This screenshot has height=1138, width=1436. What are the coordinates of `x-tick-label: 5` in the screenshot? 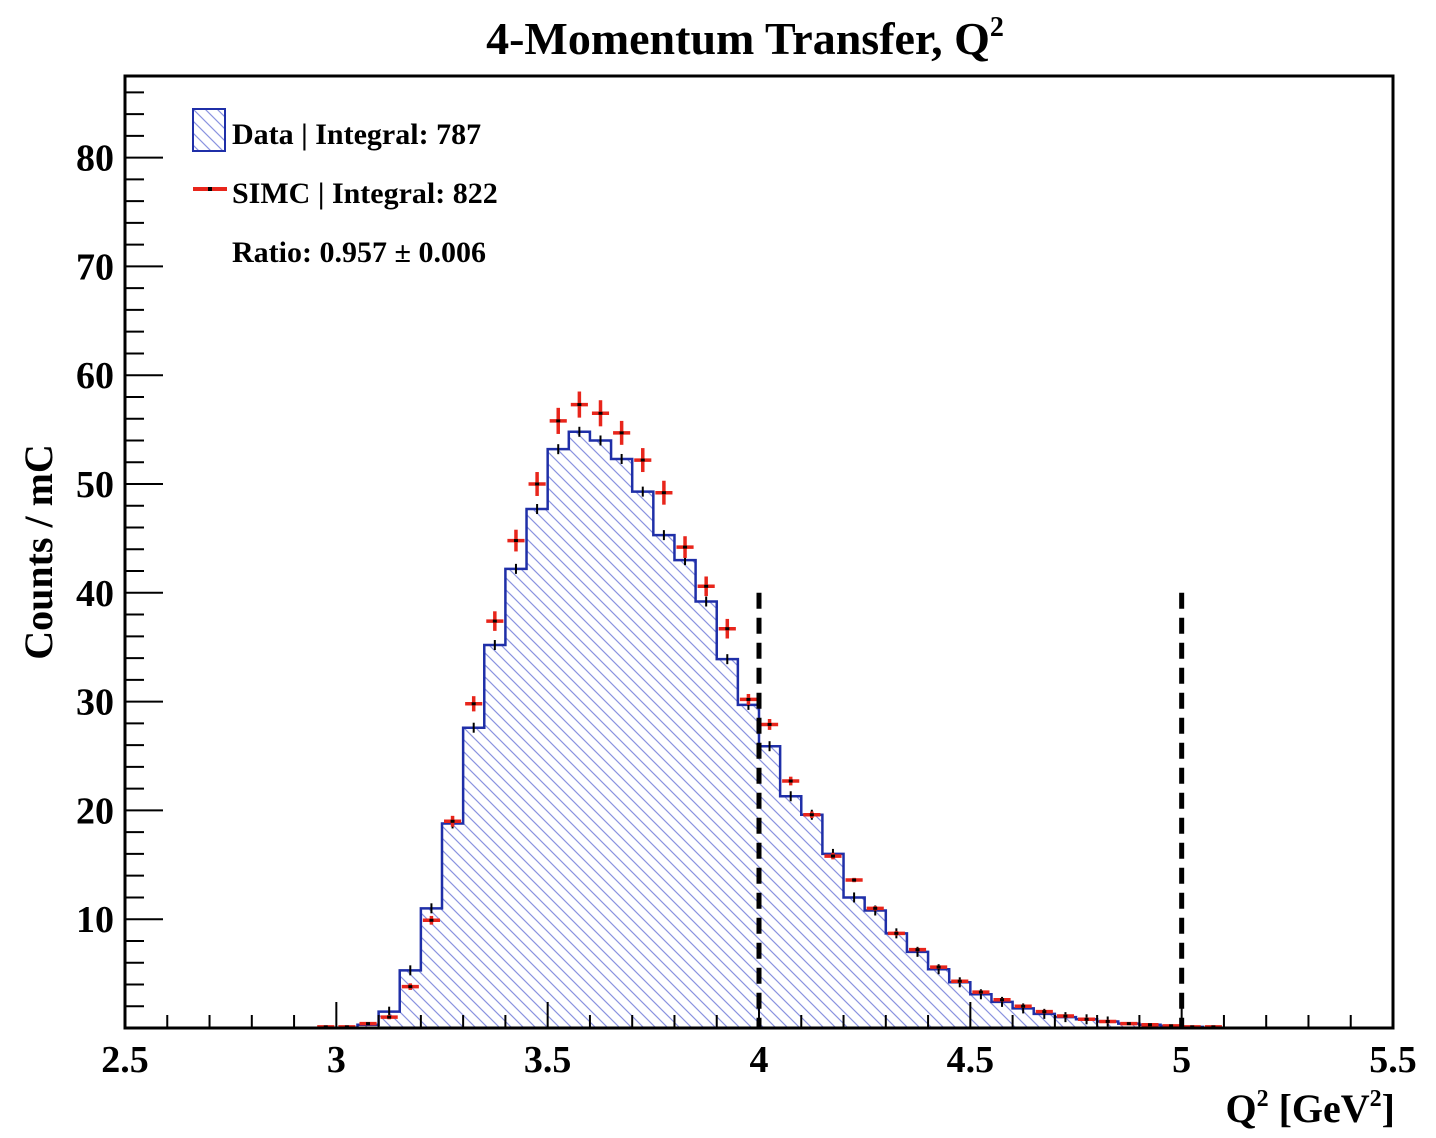 It's located at (1181, 1060).